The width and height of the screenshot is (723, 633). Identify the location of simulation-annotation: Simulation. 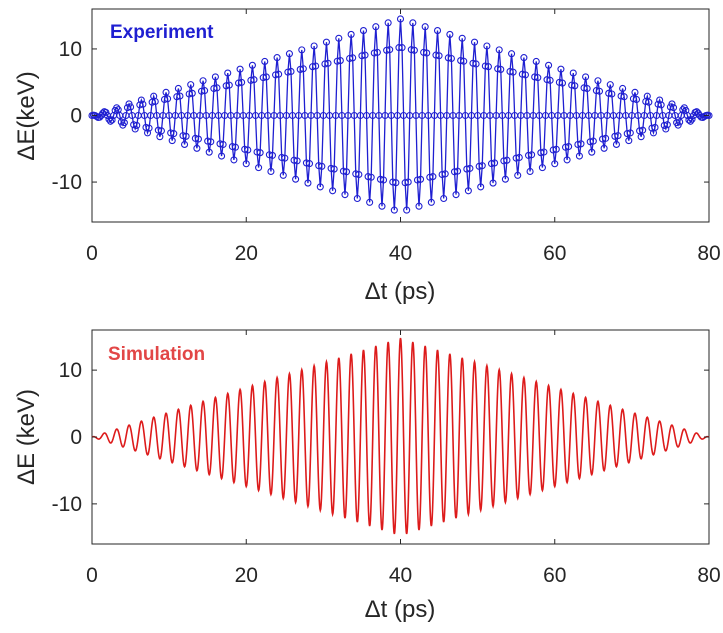
(156, 354).